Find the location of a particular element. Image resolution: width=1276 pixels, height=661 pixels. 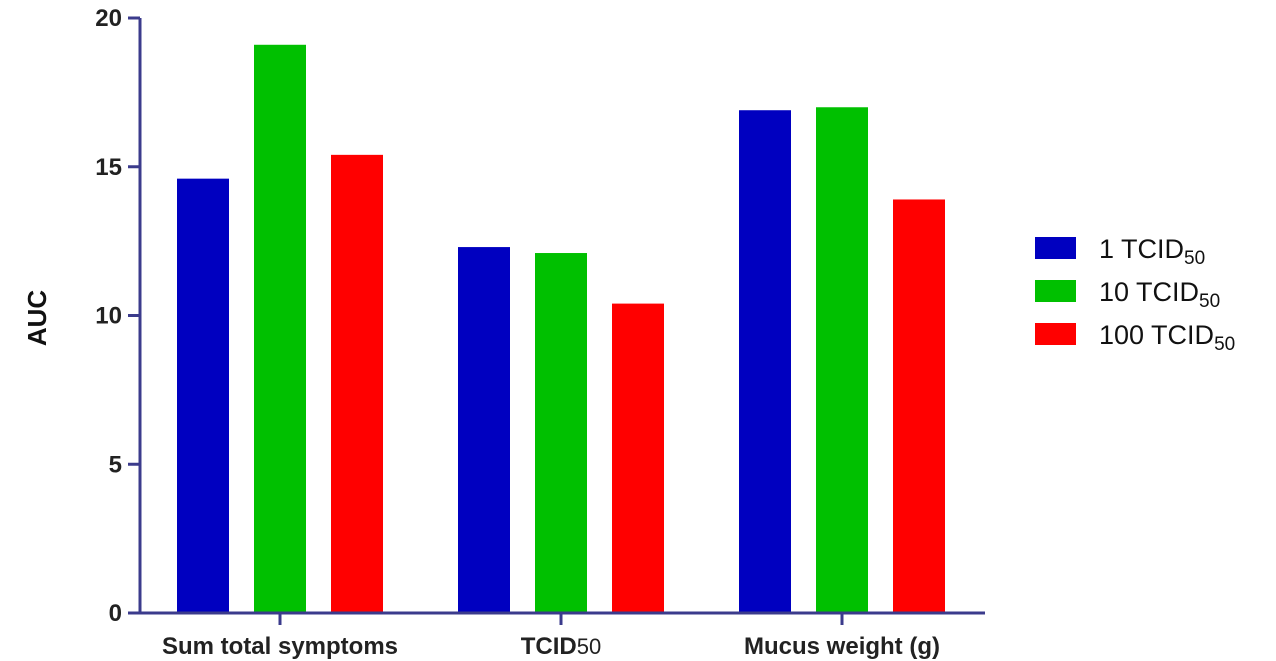

x-category-label: Sum total symptoms is located at coordinates (280, 646).